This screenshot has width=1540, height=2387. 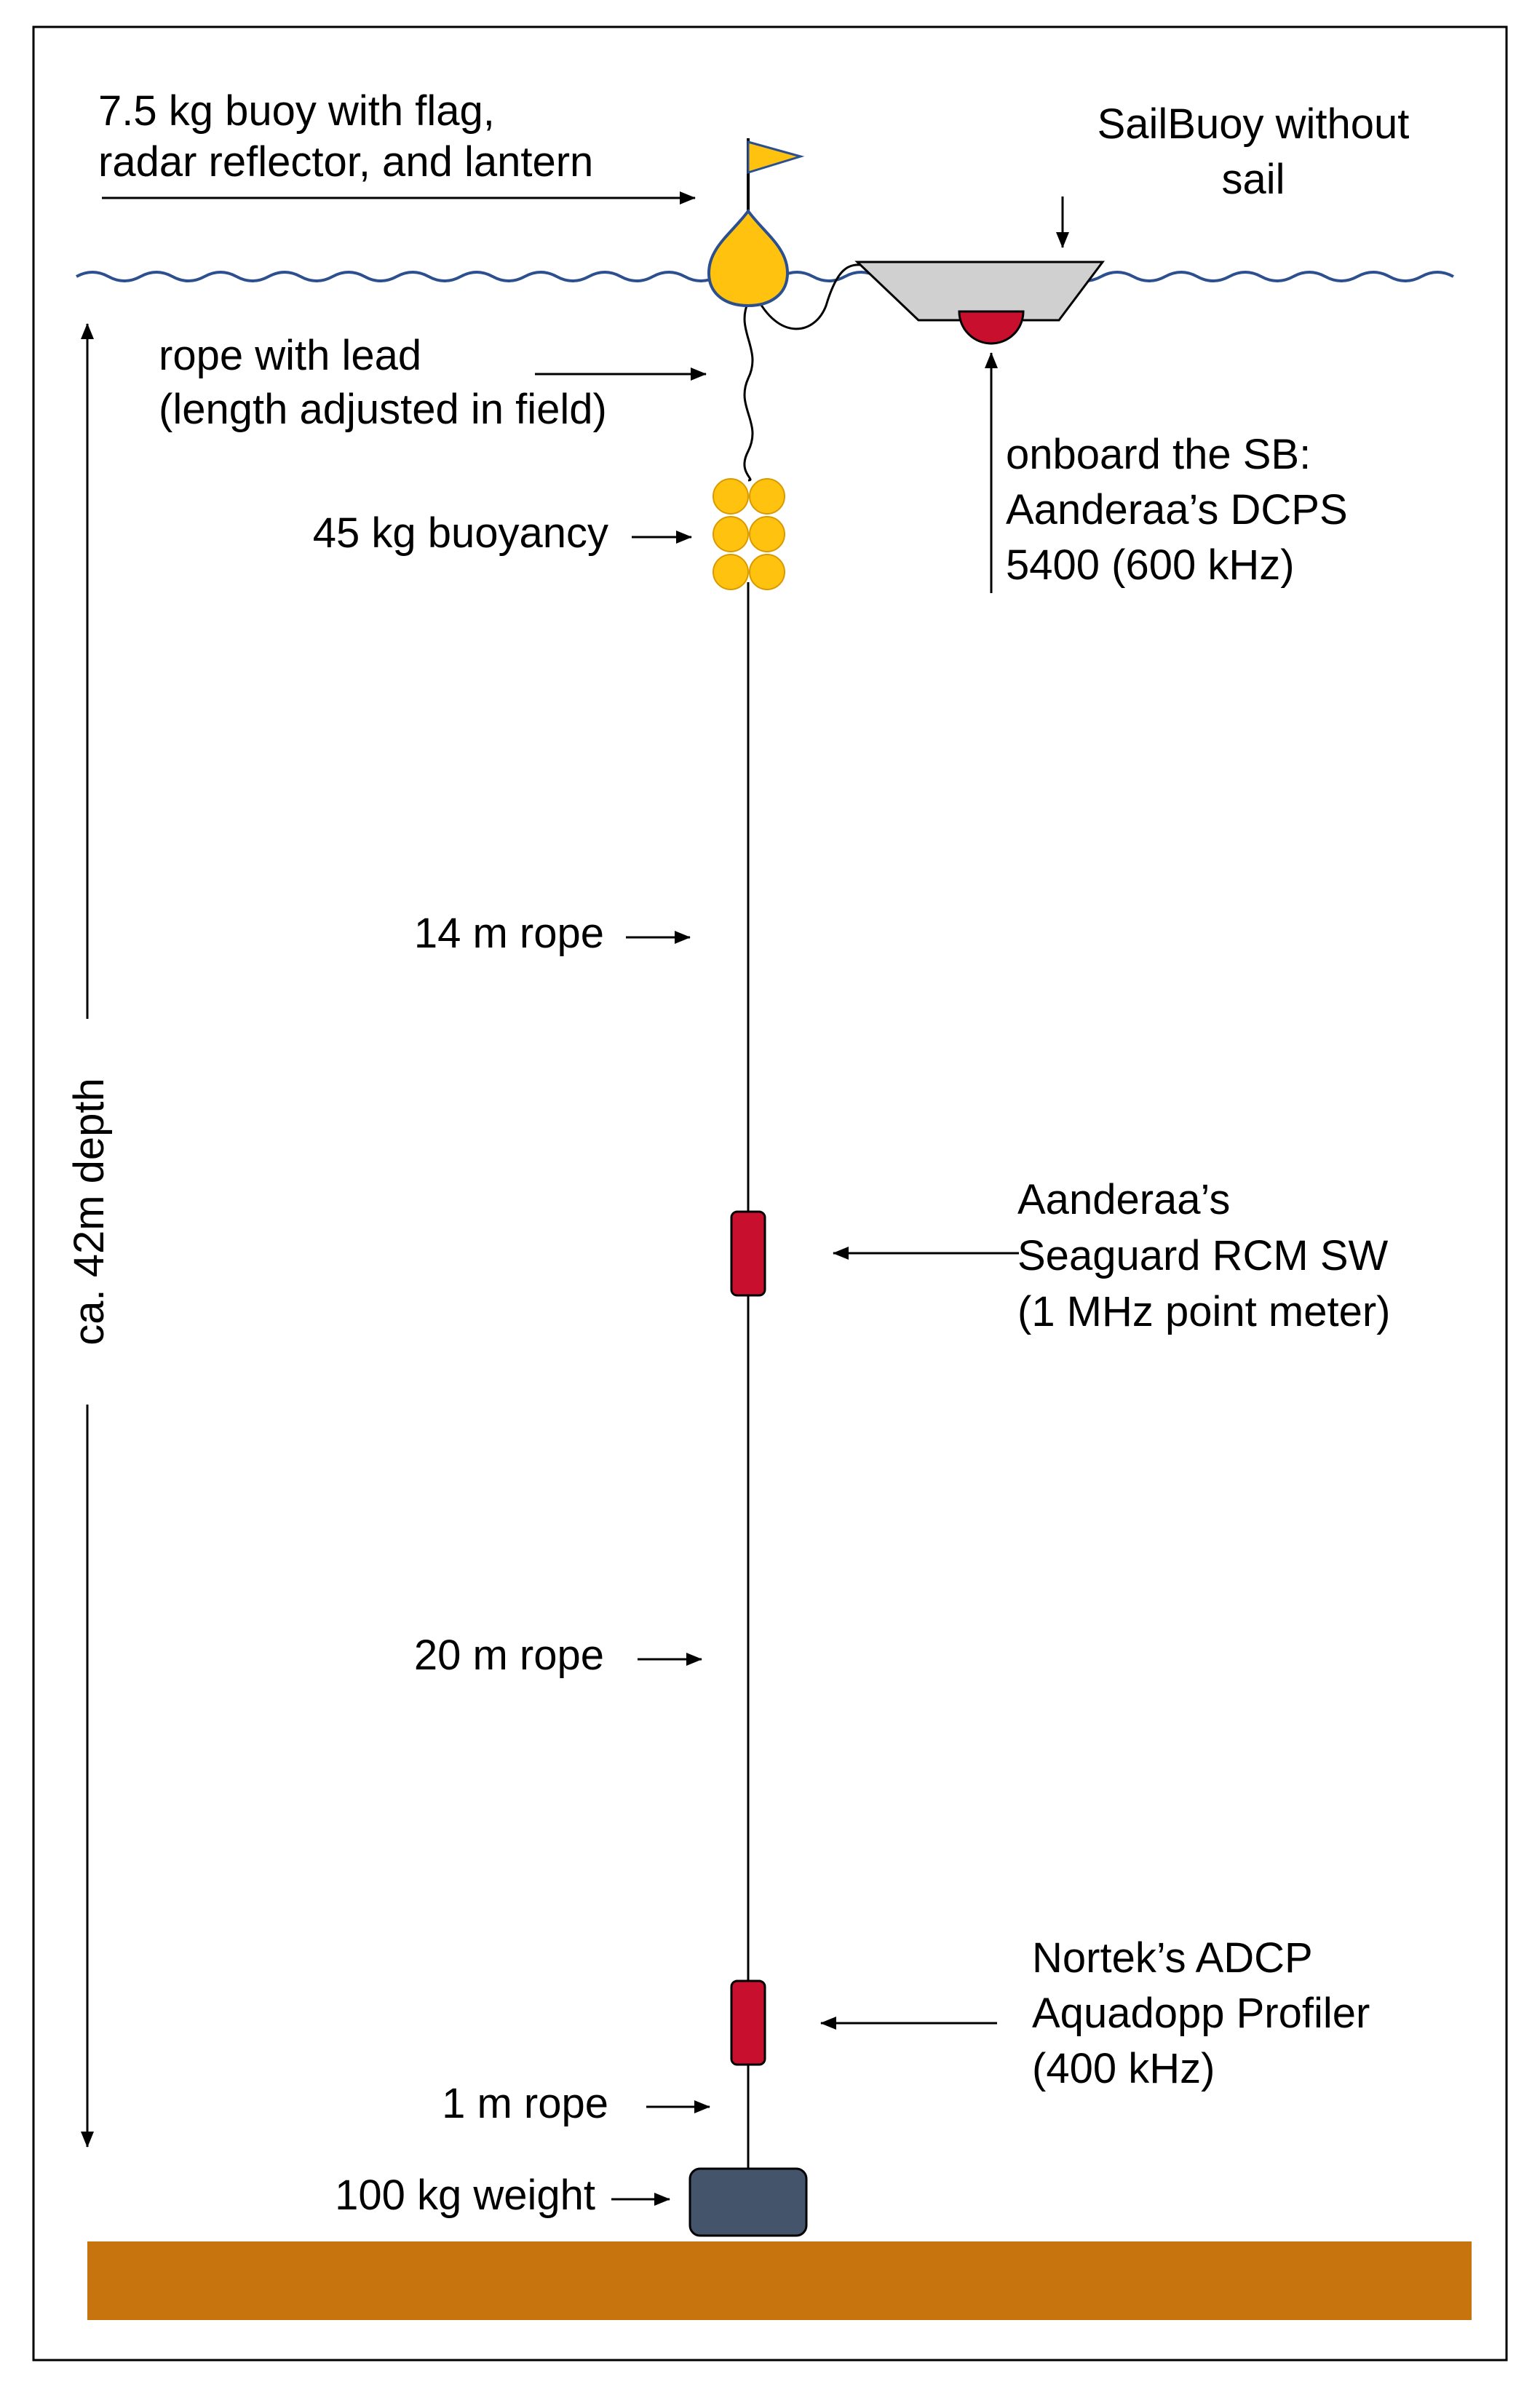 What do you see at coordinates (345, 162) in the screenshot?
I see `label-surface-buoy-line2: radar reflector, and lantern` at bounding box center [345, 162].